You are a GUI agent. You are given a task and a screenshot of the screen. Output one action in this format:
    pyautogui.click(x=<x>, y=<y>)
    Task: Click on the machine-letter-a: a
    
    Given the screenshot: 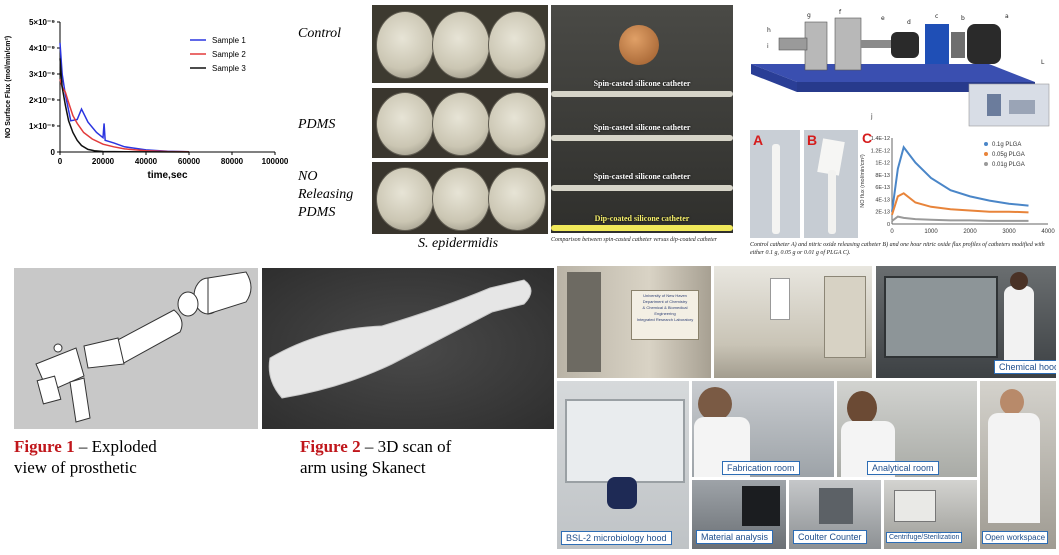 What is the action you would take?
    pyautogui.click(x=1007, y=16)
    